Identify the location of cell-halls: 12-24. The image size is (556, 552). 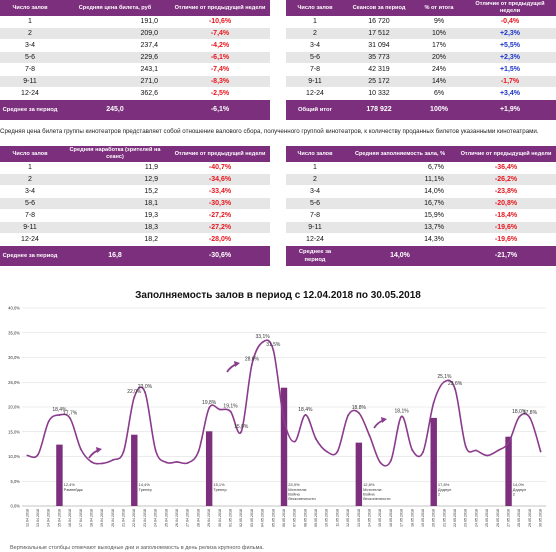
(30, 93).